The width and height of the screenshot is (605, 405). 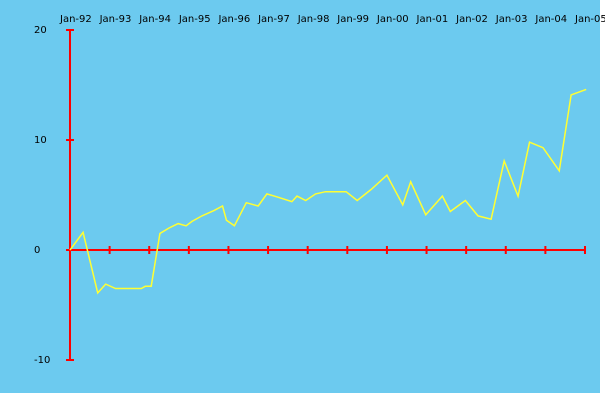 What do you see at coordinates (511, 19) in the screenshot?
I see `x-tick-label: Jan-03` at bounding box center [511, 19].